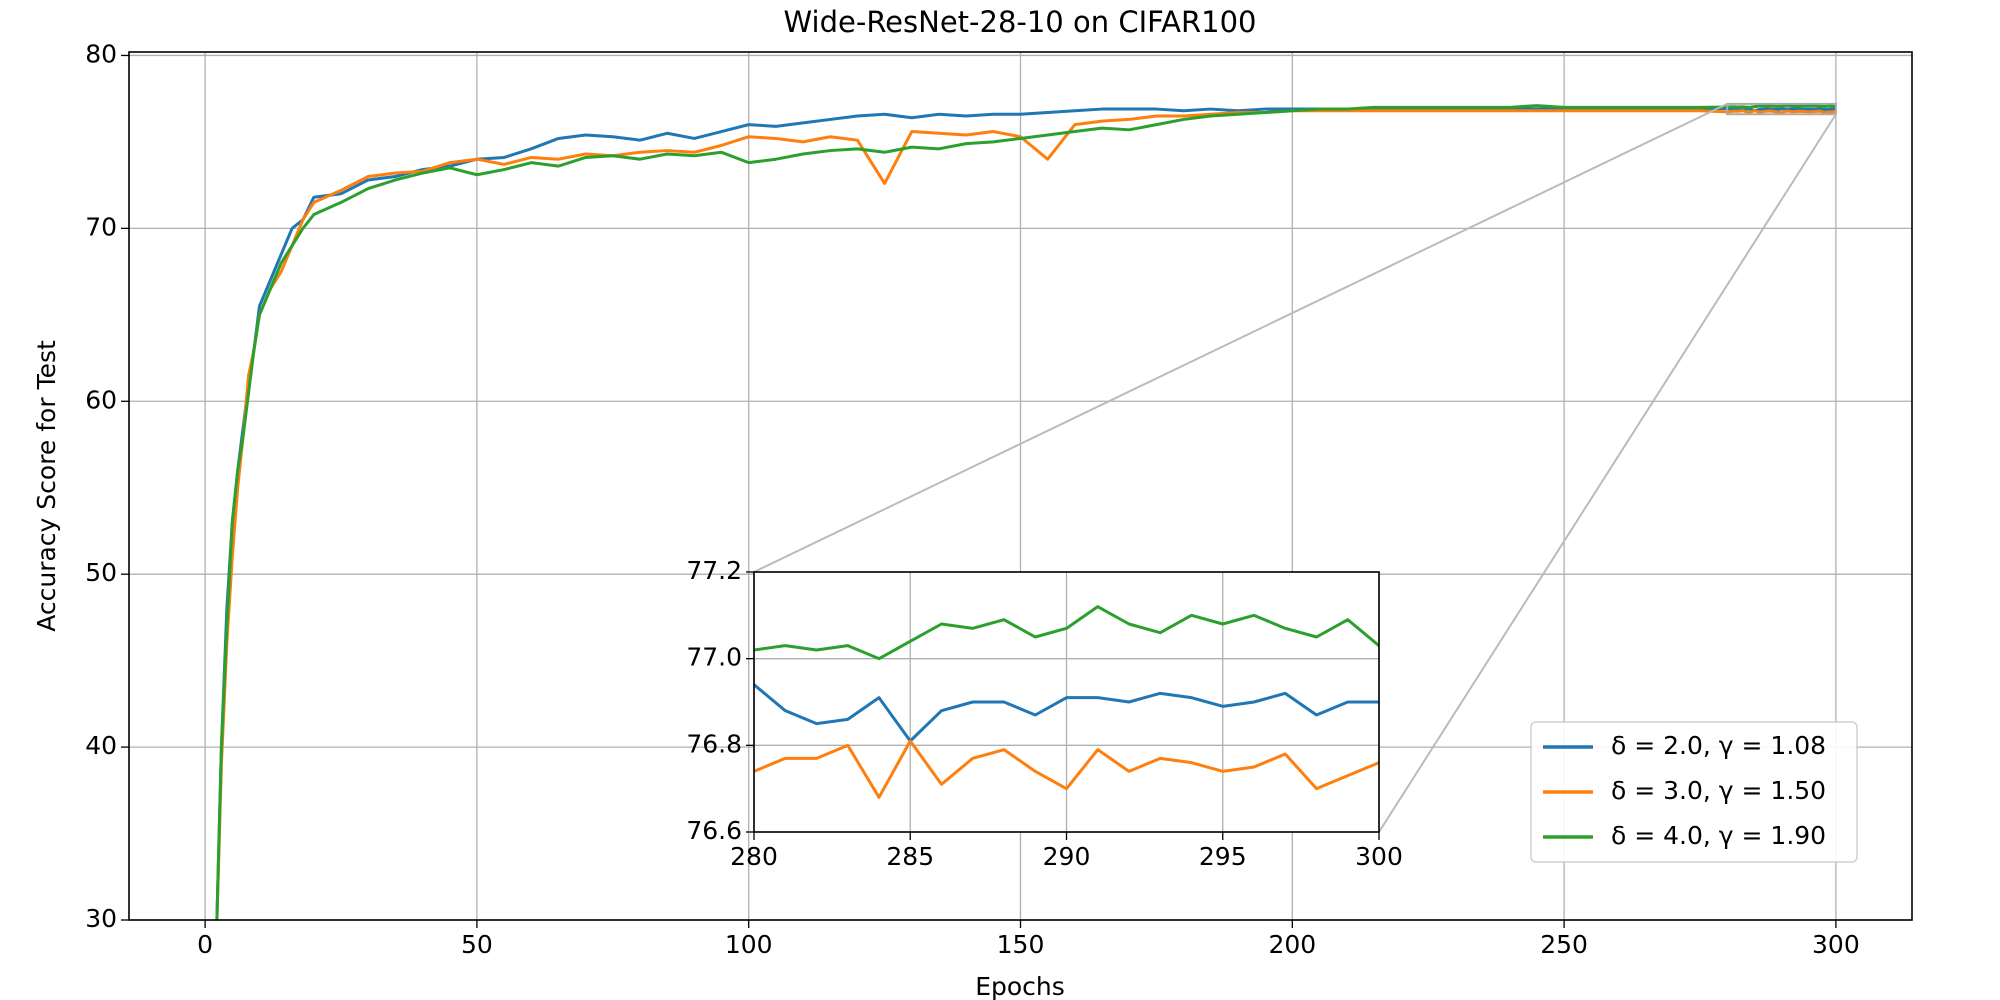 This screenshot has height=1000, width=2000. What do you see at coordinates (1781, 109) in the screenshot?
I see `zoom-box` at bounding box center [1781, 109].